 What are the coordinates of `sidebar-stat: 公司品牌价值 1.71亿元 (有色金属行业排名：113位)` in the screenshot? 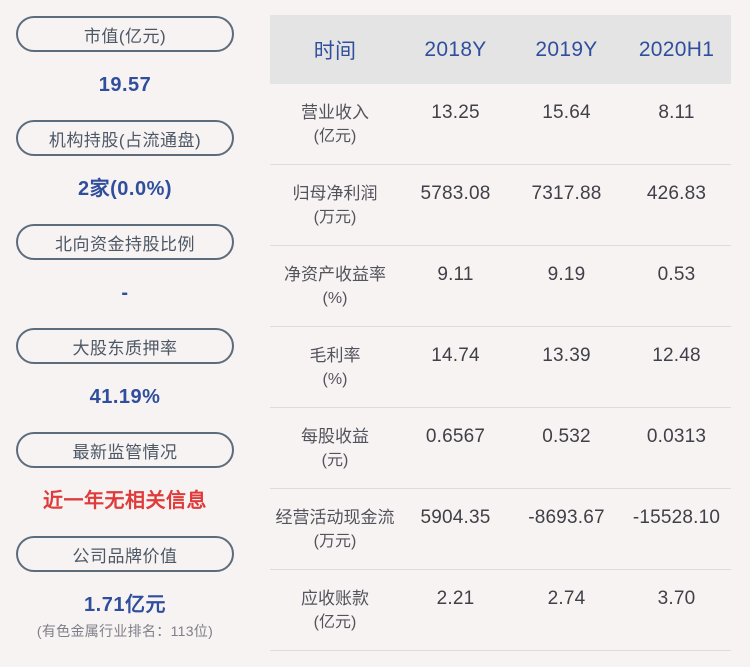 It's located at (125, 588).